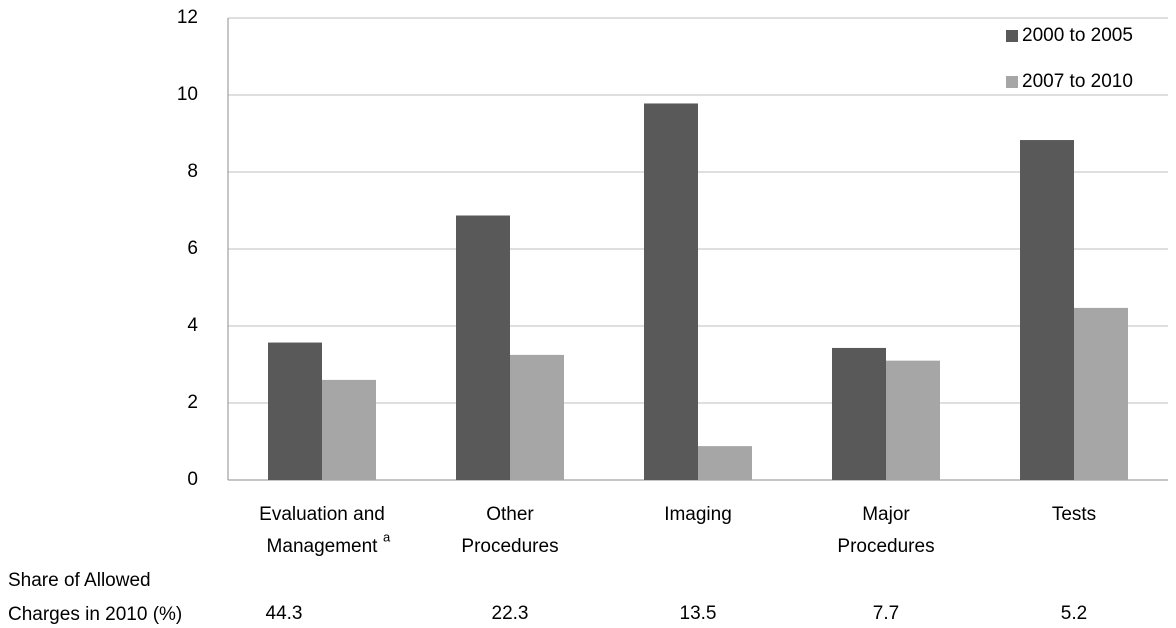 The height and width of the screenshot is (628, 1176). I want to click on footnote-marker: a, so click(387, 536).